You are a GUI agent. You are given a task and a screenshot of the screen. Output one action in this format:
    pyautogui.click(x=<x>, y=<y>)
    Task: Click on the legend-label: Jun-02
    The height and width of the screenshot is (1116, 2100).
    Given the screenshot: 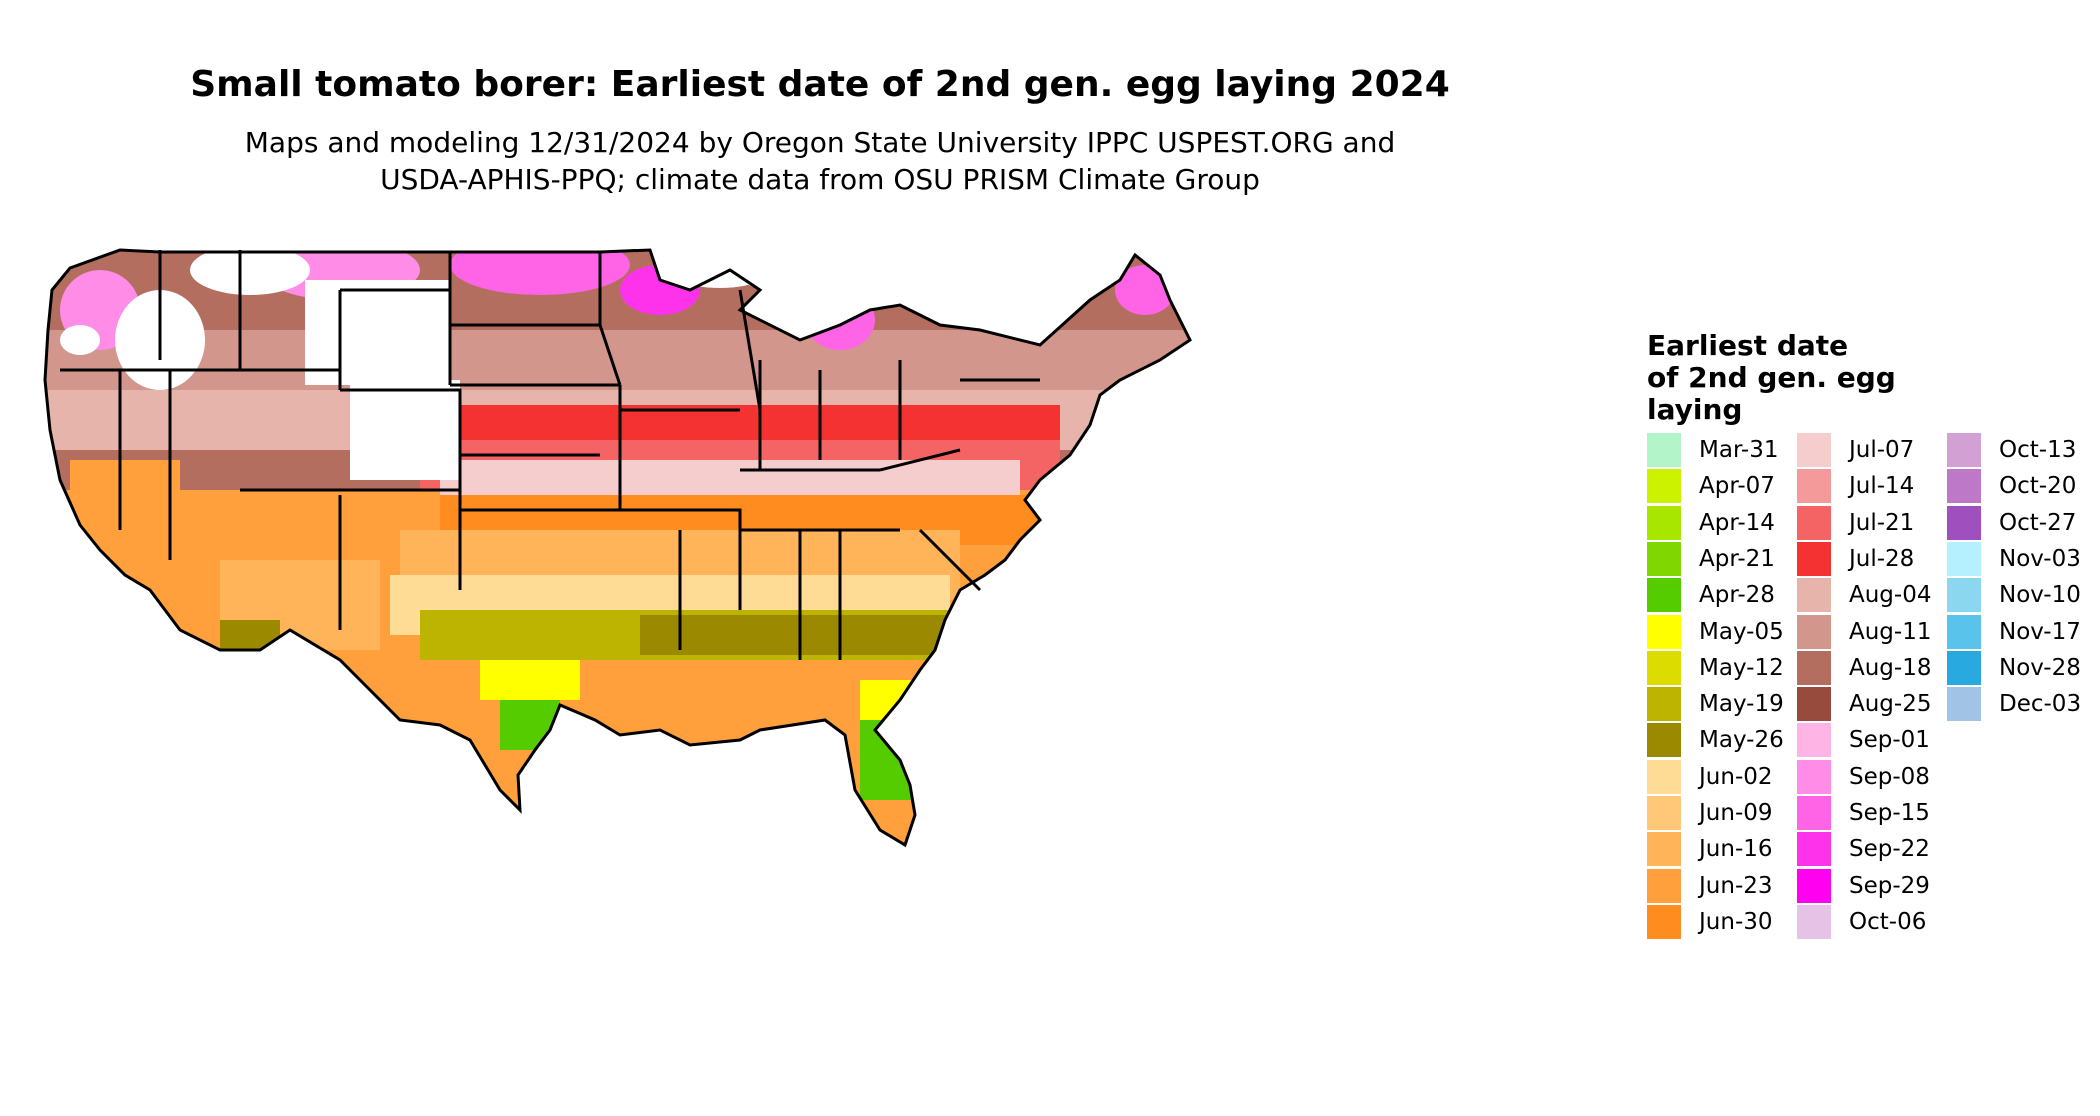 What is the action you would take?
    pyautogui.click(x=1736, y=776)
    